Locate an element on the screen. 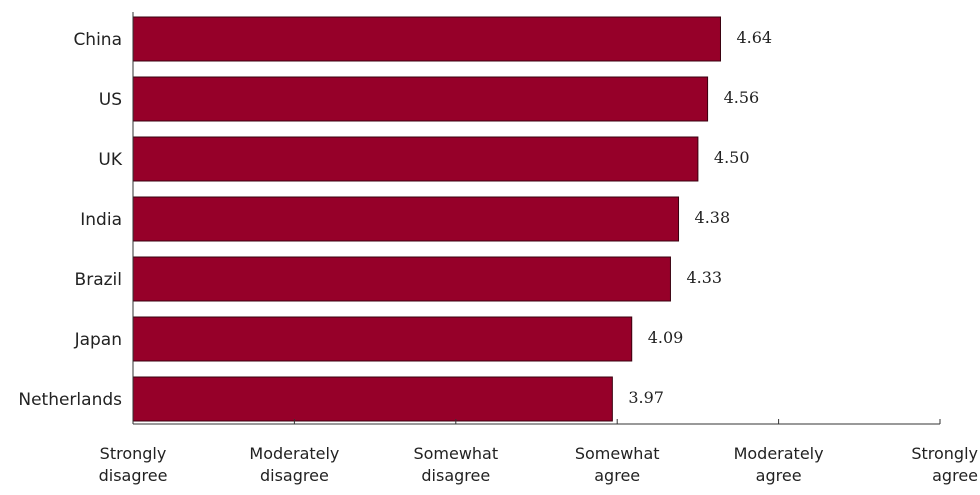  category-label-japan: Japan is located at coordinates (98, 340).